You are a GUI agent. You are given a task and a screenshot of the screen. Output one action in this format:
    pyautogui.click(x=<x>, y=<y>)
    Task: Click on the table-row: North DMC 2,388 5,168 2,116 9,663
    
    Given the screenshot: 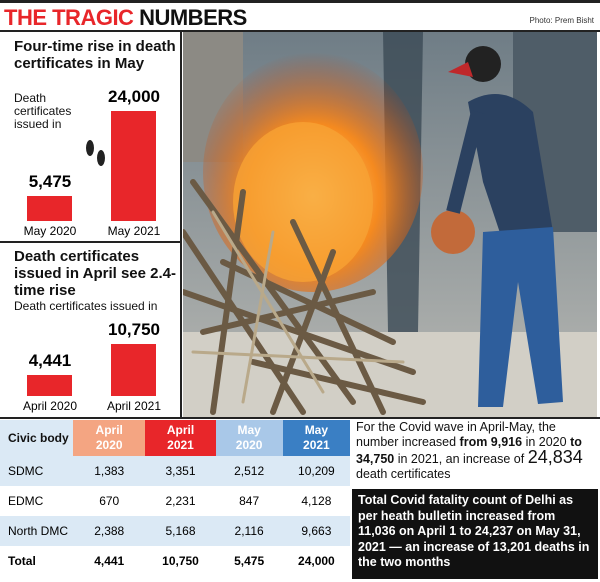 What is the action you would take?
    pyautogui.click(x=175, y=531)
    